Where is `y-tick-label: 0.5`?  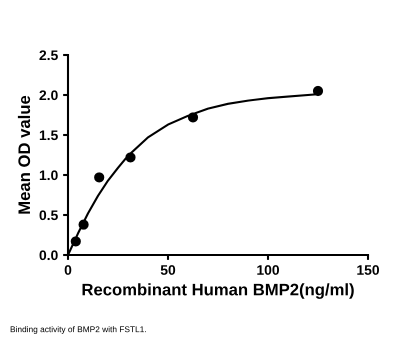
y-tick-label: 0.5 is located at coordinates (49, 215).